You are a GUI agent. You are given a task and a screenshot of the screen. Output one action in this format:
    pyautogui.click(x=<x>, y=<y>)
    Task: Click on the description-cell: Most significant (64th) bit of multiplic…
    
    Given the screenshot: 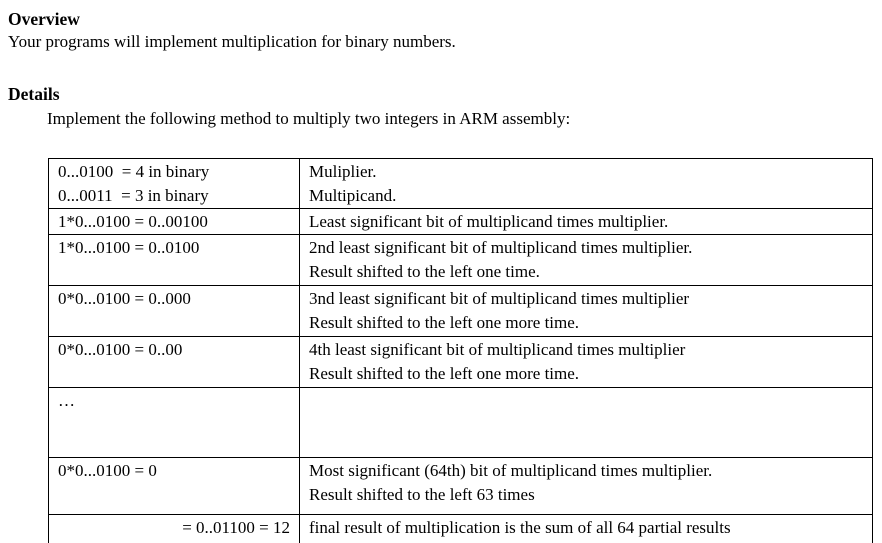 What is the action you would take?
    pyautogui.click(x=586, y=486)
    